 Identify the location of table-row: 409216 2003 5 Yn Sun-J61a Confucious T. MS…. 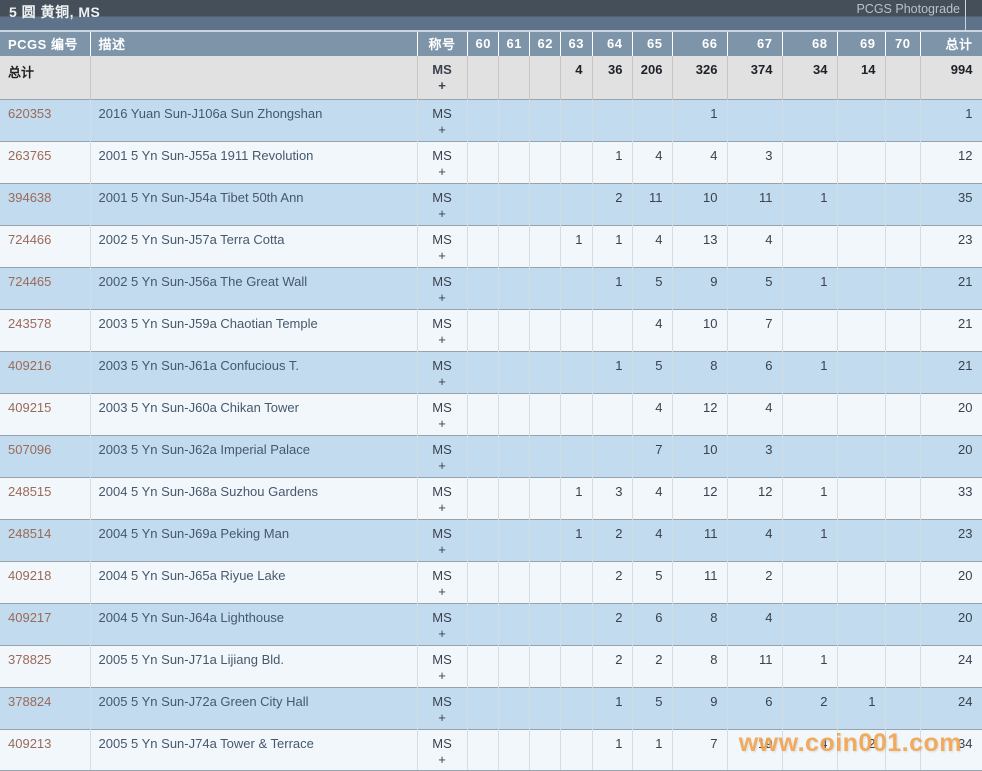
(491, 372).